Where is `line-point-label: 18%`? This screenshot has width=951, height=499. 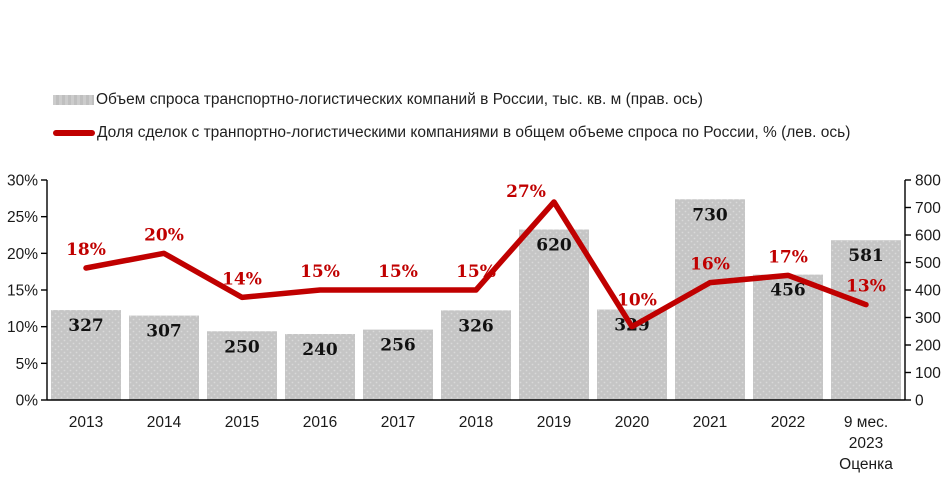
line-point-label: 18% is located at coordinates (86, 250).